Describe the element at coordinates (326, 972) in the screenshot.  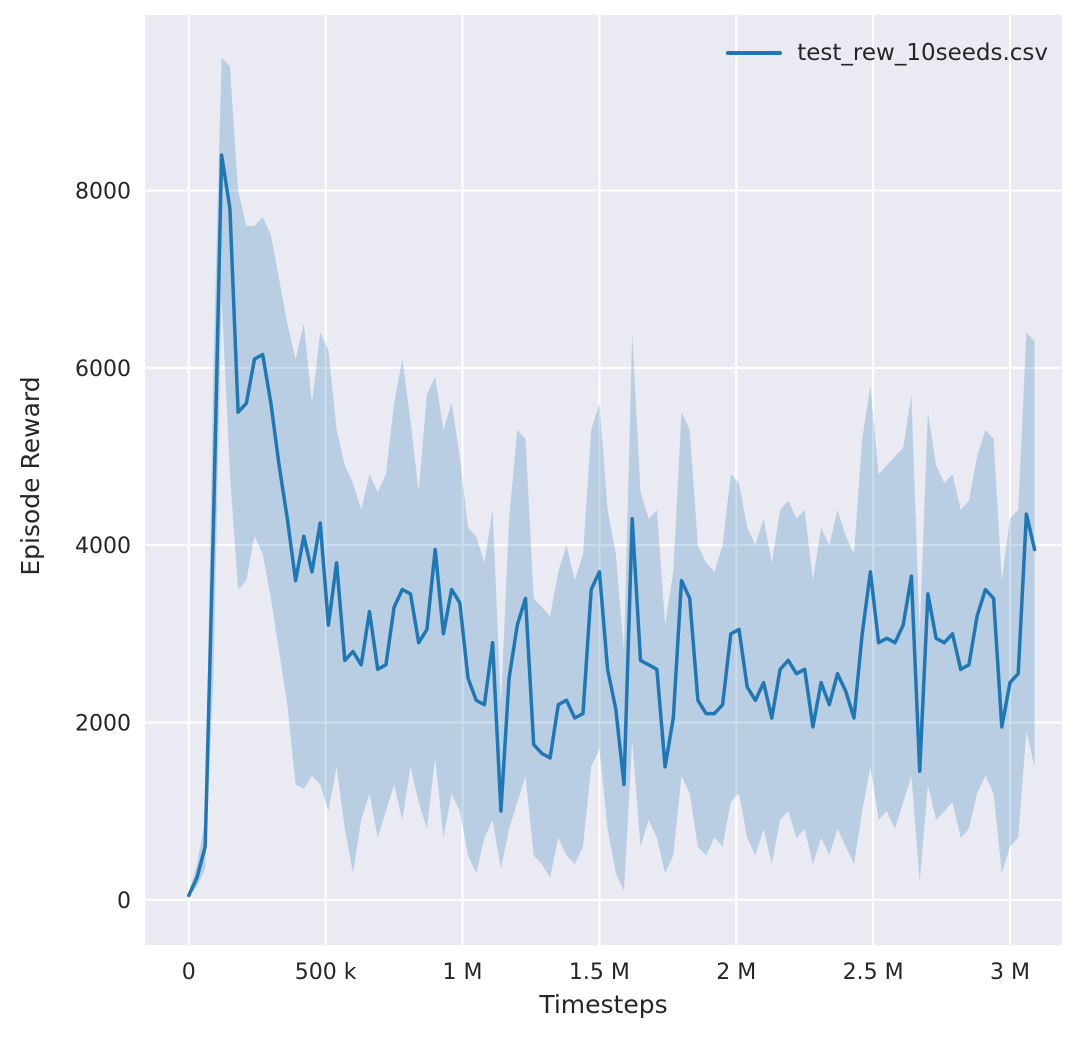
I see `x-tick-label: 500 k` at that location.